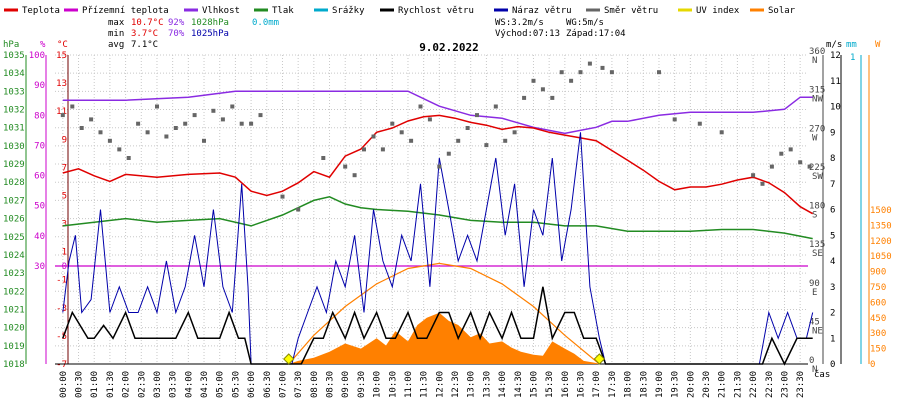 This screenshot has height=400, width=900. Describe the element at coordinates (566, 384) in the screenshot. I see `x-tick-label: 16:00` at that location.